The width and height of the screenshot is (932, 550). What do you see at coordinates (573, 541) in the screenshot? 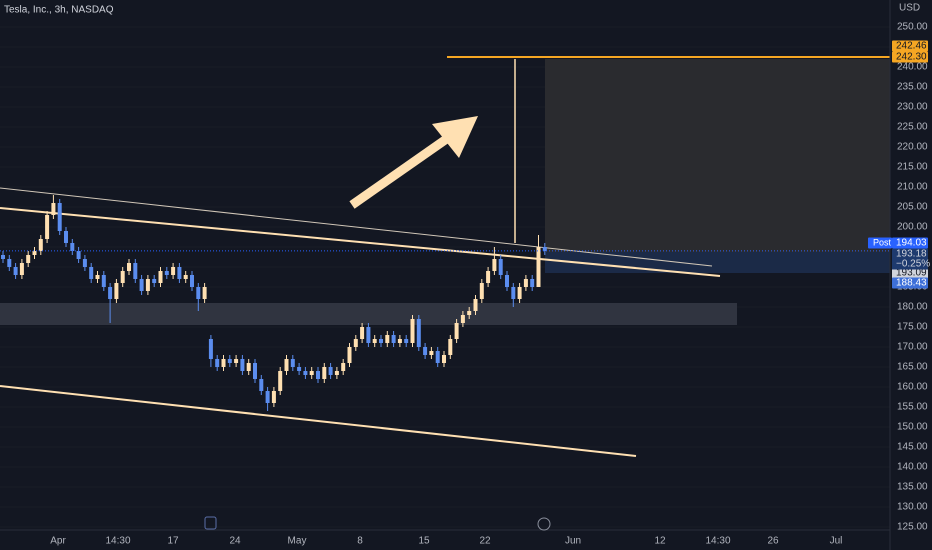
I see `x-tick-label: Jun` at bounding box center [573, 541].